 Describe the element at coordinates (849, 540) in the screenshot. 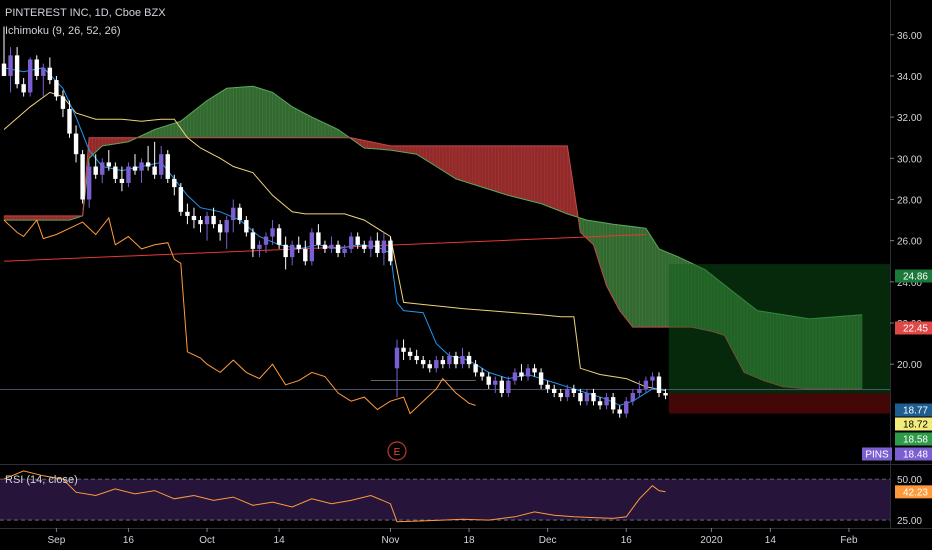

I see `x-tick-label: Feb` at that location.